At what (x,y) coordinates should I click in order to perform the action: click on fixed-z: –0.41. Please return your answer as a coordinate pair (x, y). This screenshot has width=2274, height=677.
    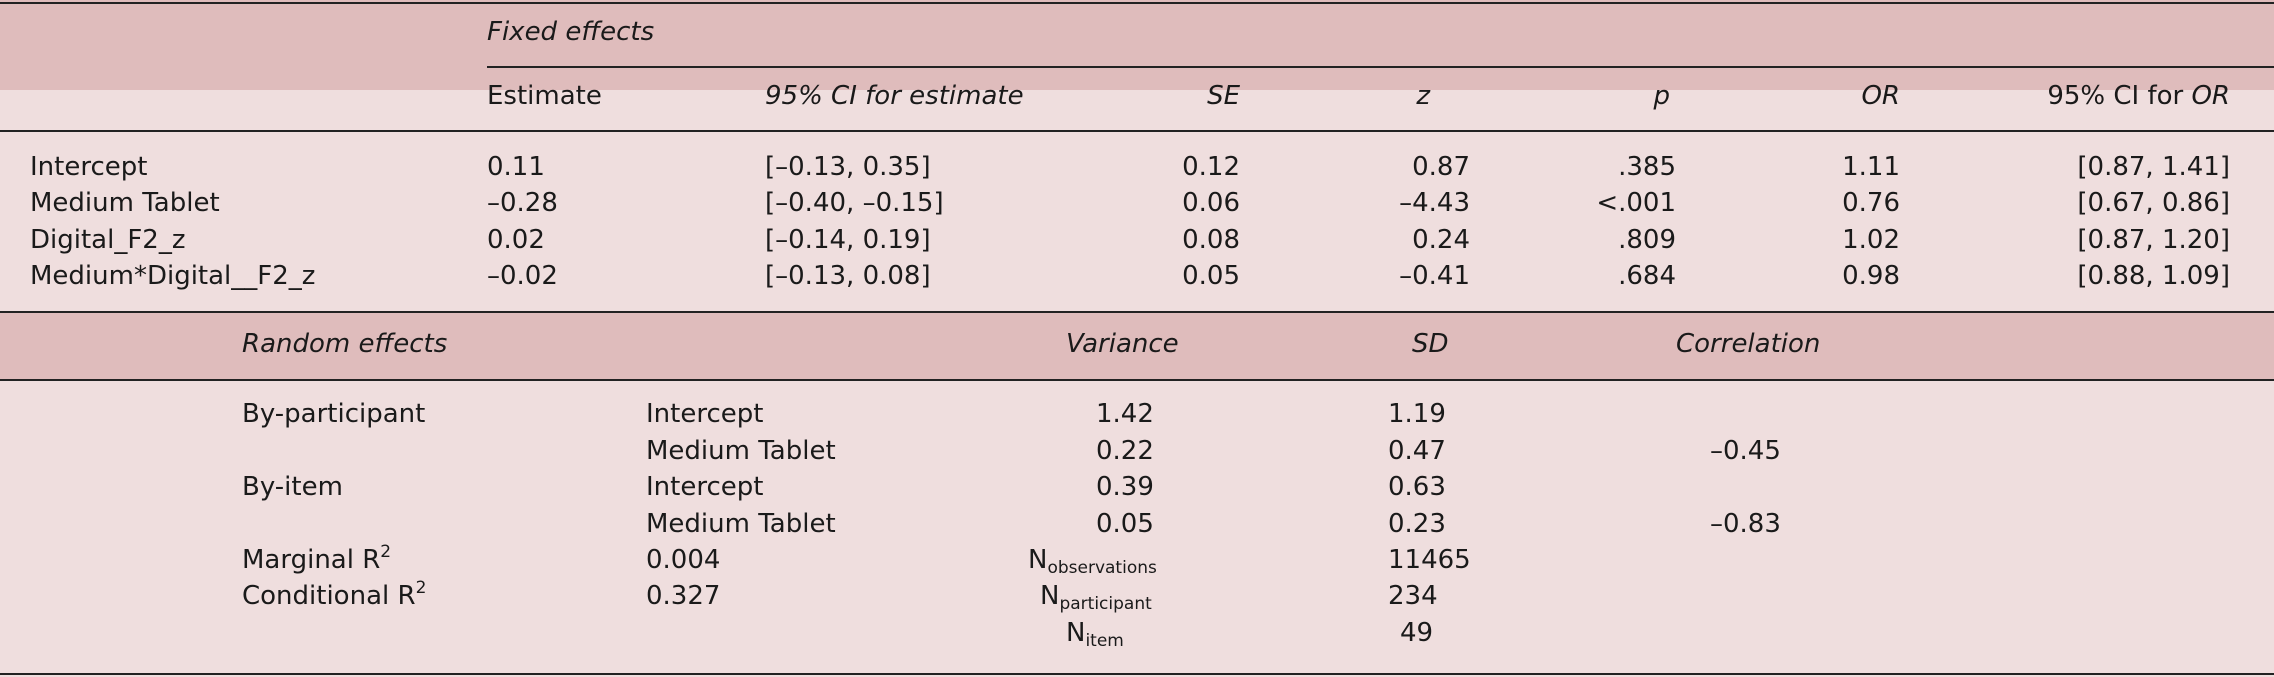
    Looking at the image, I should click on (1434, 276).